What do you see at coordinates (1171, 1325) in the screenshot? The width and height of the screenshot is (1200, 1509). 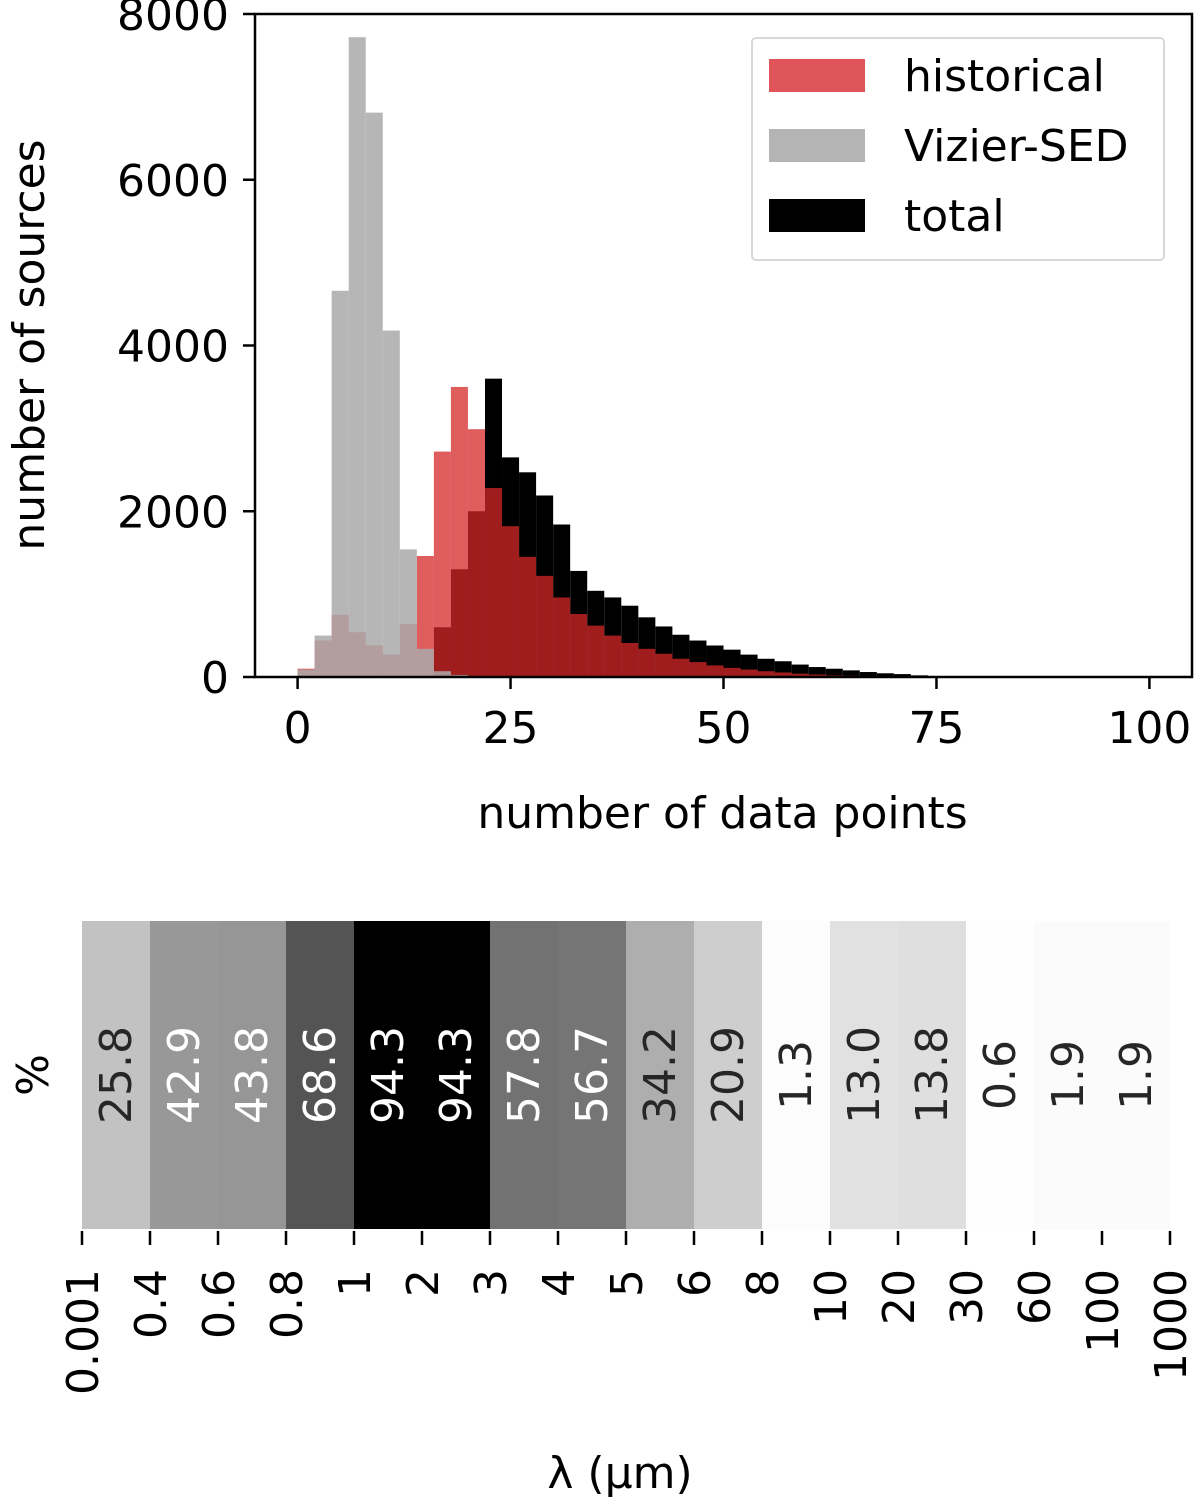 I see `x-tick-label: 1000` at bounding box center [1171, 1325].